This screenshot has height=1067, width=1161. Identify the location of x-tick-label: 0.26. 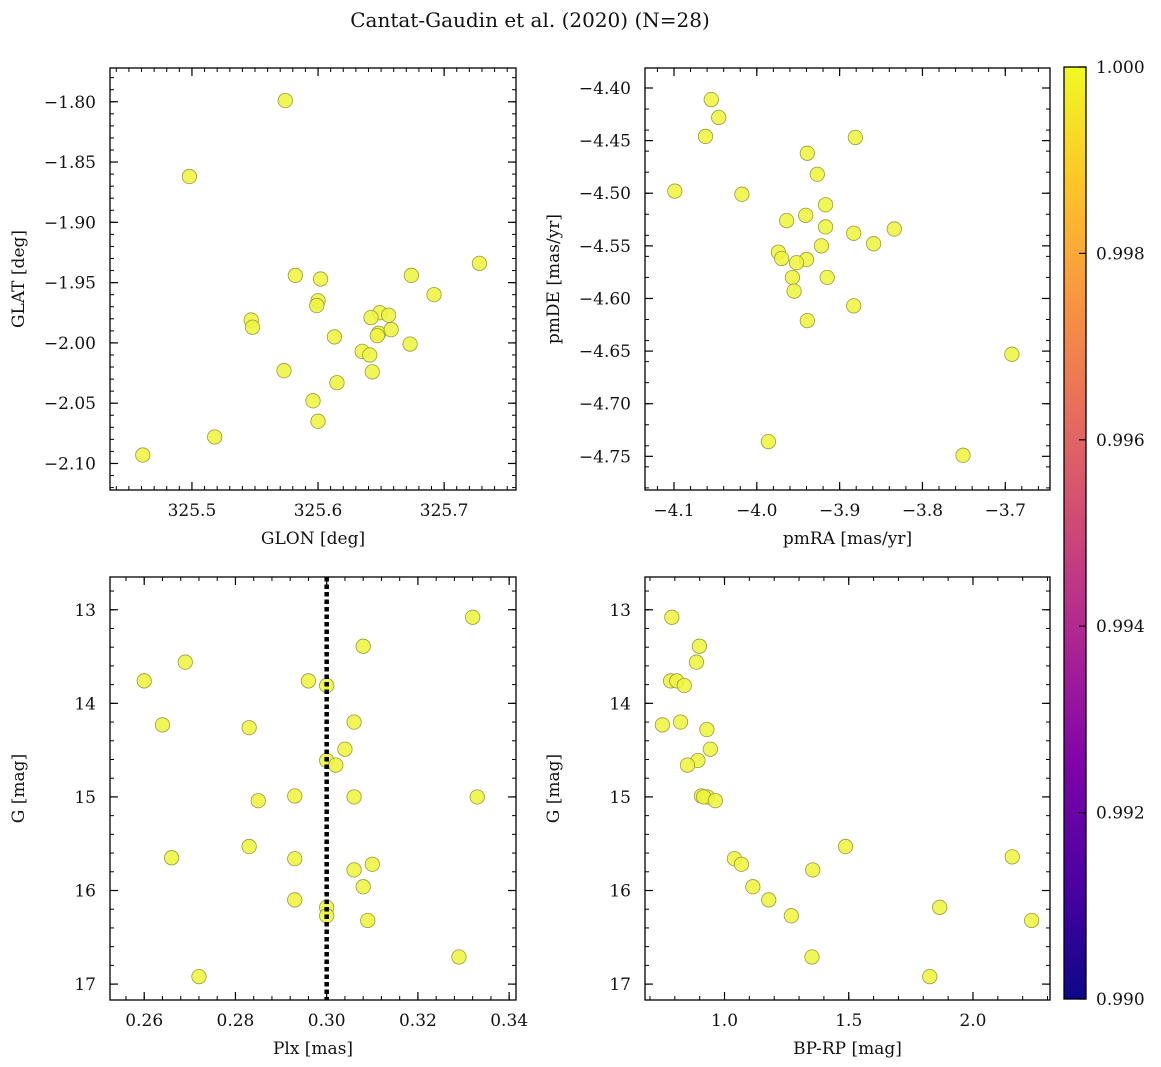
(144, 1021).